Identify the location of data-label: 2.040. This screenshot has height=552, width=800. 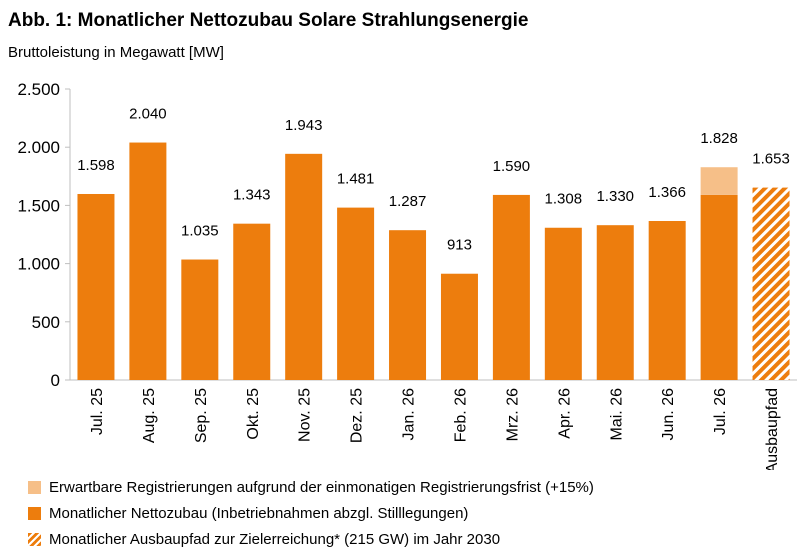
(148, 114).